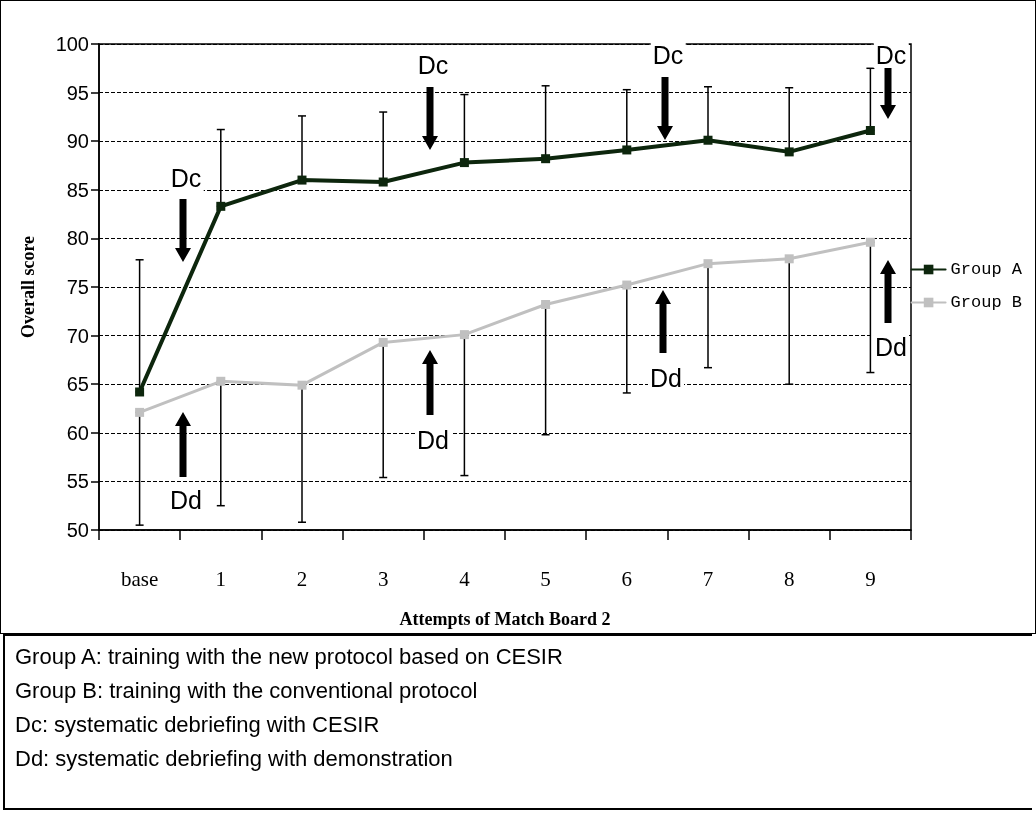 The height and width of the screenshot is (816, 1036). What do you see at coordinates (870, 578) in the screenshot?
I see `x-tick-label: 9` at bounding box center [870, 578].